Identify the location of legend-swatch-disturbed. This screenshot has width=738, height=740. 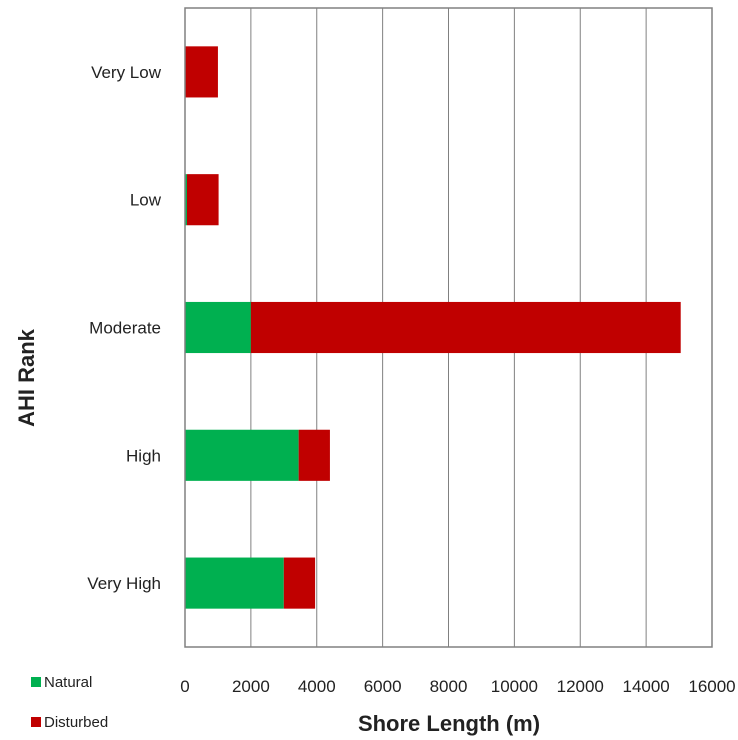
(36, 722).